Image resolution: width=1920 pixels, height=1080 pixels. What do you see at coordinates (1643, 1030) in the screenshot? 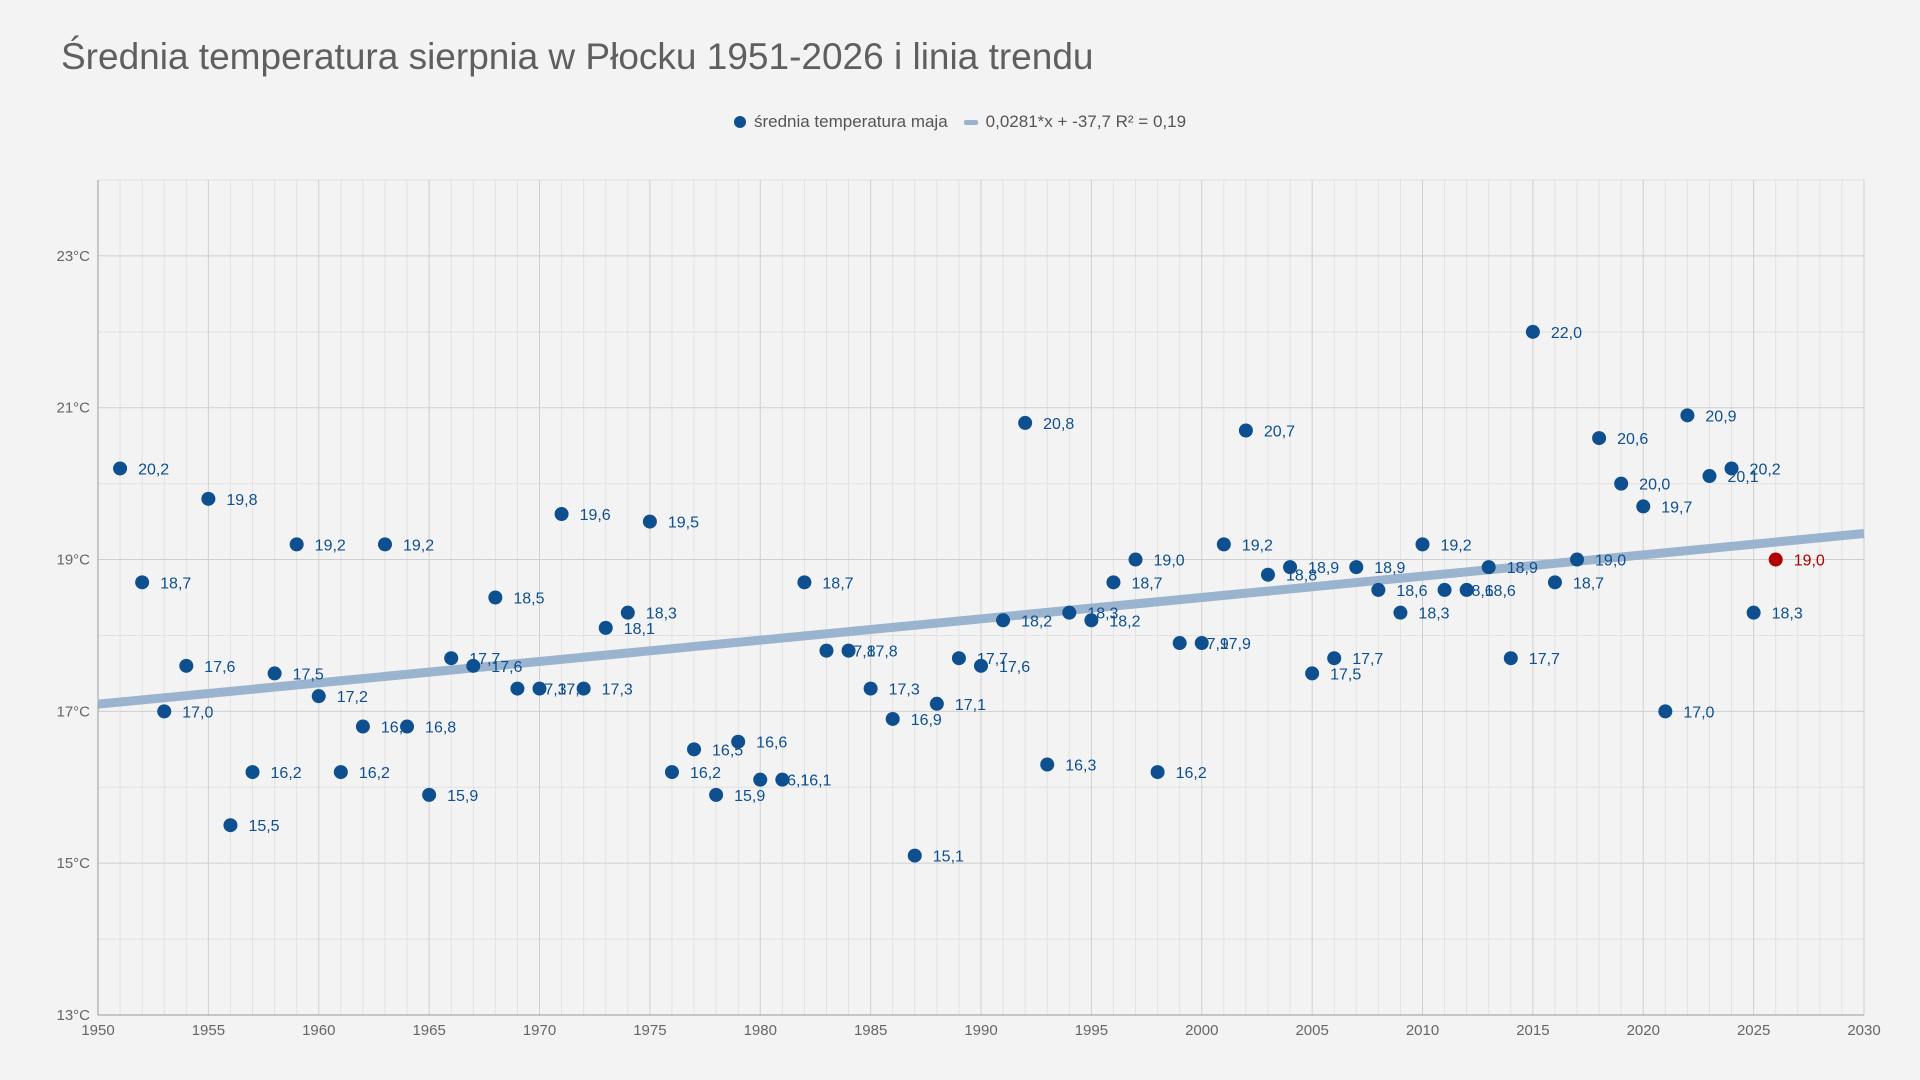
I see `x-tick-label: 2020` at bounding box center [1643, 1030].